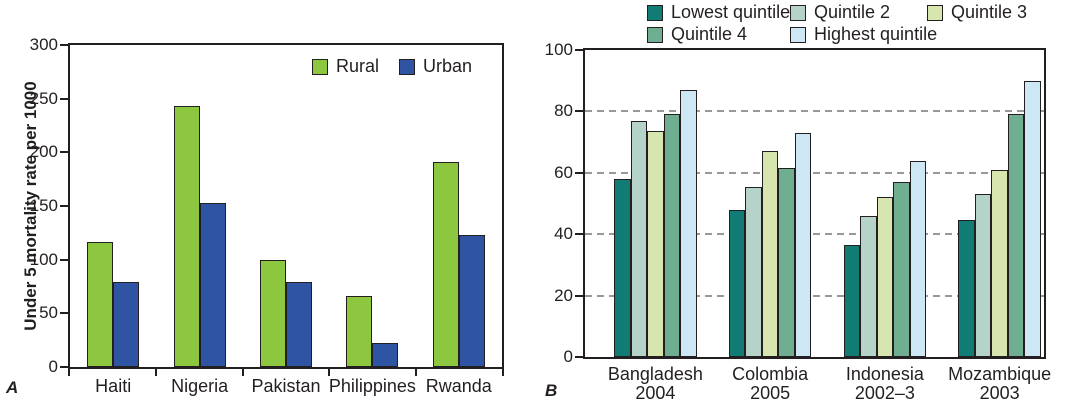 The image size is (1069, 404). I want to click on legend-label: Urban, so click(448, 66).